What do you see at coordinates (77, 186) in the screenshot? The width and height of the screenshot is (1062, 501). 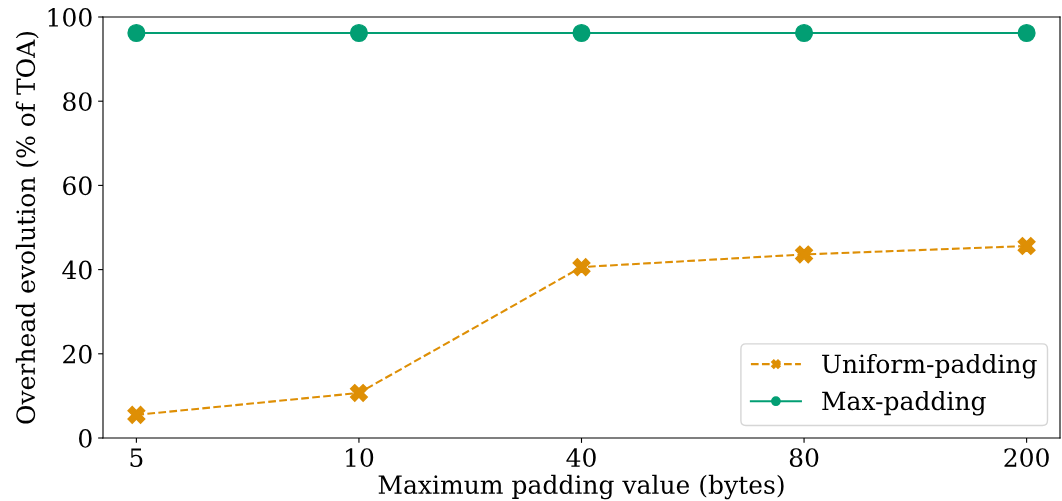 I see `y-tick-label: 60` at bounding box center [77, 186].